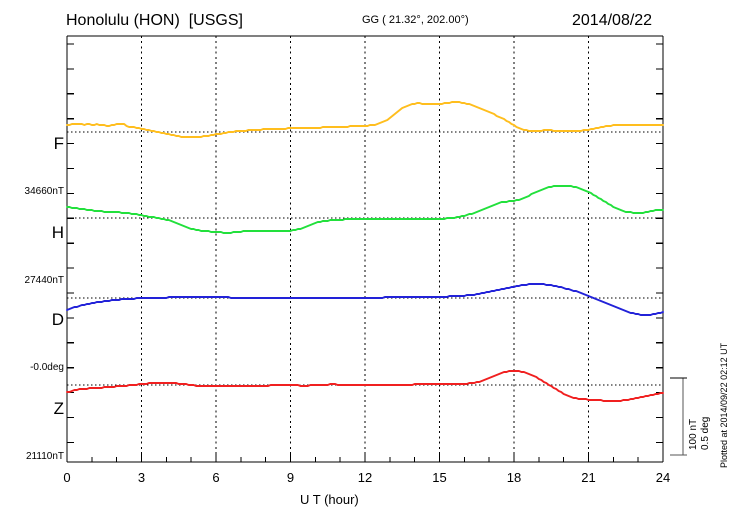 The height and width of the screenshot is (520, 730). Describe the element at coordinates (365, 477) in the screenshot. I see `x-tick-label-12: 12` at that location.